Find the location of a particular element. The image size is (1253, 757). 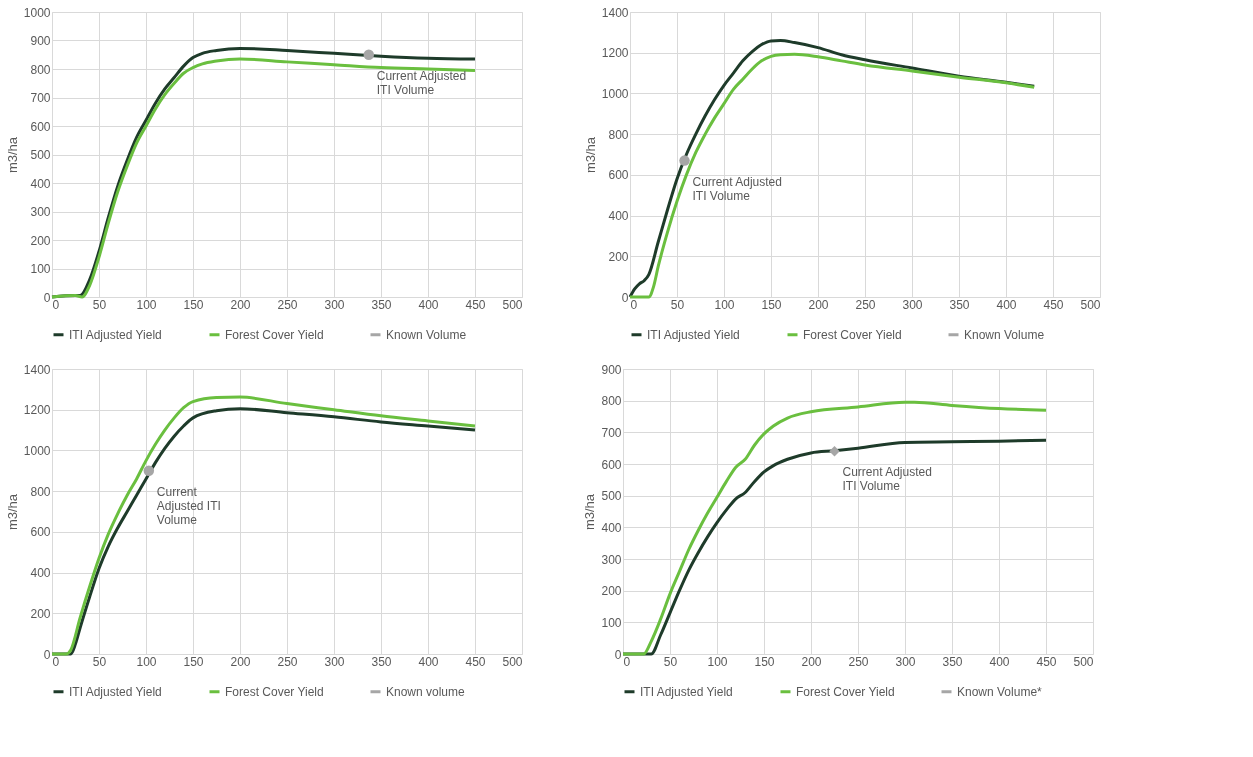

legend-label: Known volume is located at coordinates (426, 691).